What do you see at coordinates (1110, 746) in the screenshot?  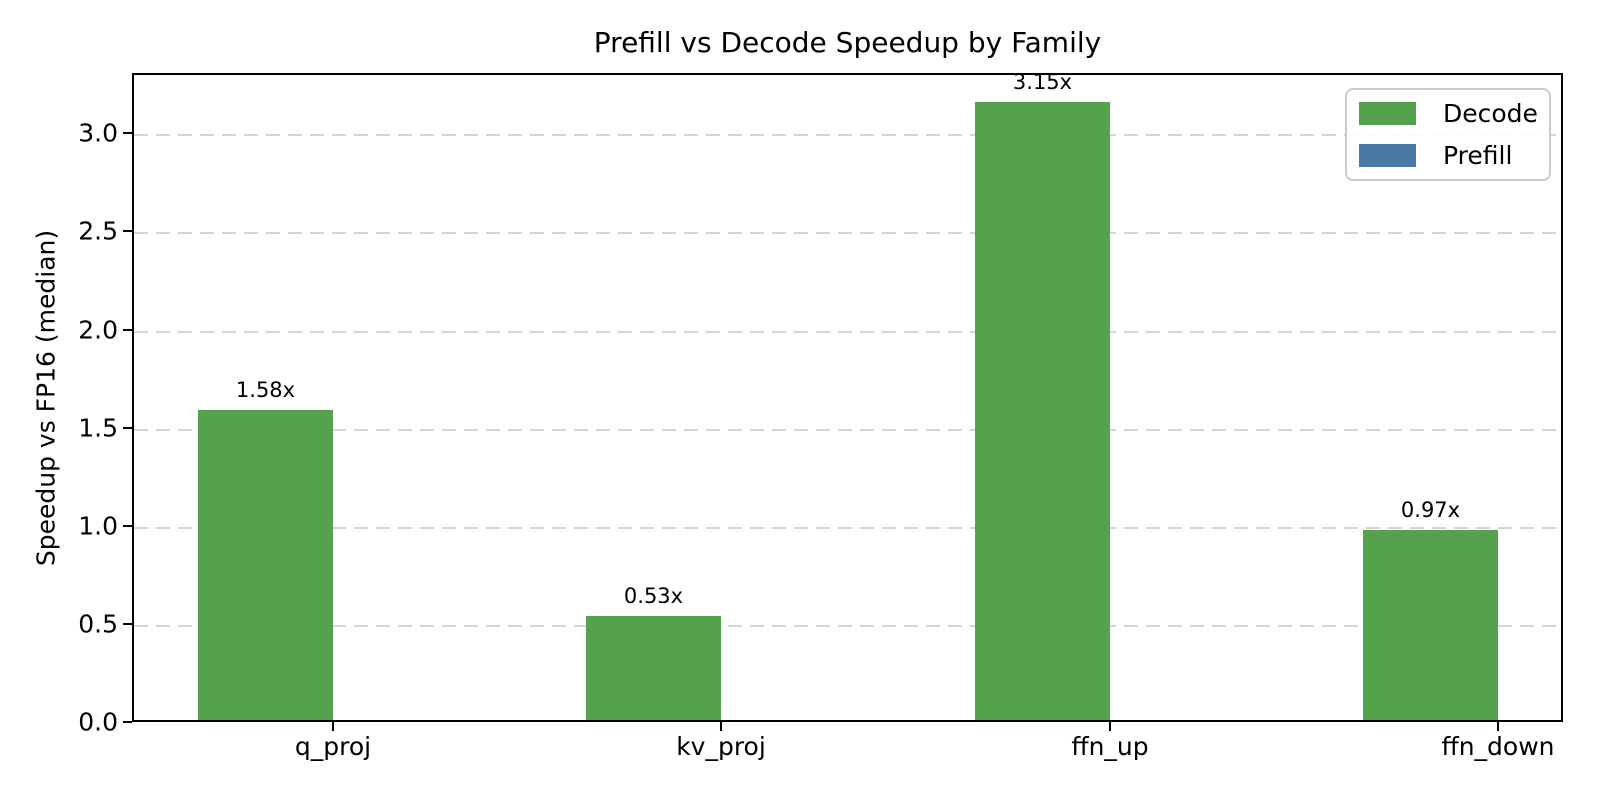 I see `x-tick-label-ffn_up: ffn_up` at bounding box center [1110, 746].